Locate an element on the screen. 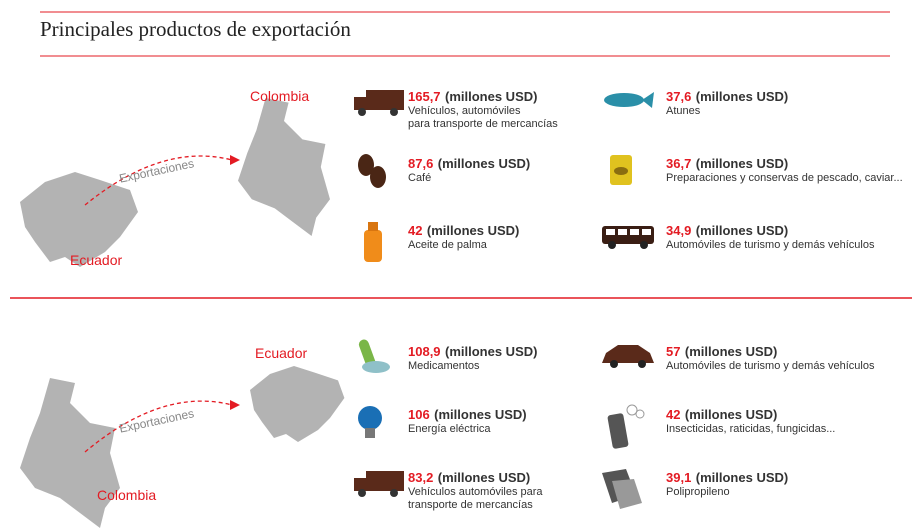 The height and width of the screenshot is (529, 912). product-description: Energía eléctrica is located at coordinates (449, 429).